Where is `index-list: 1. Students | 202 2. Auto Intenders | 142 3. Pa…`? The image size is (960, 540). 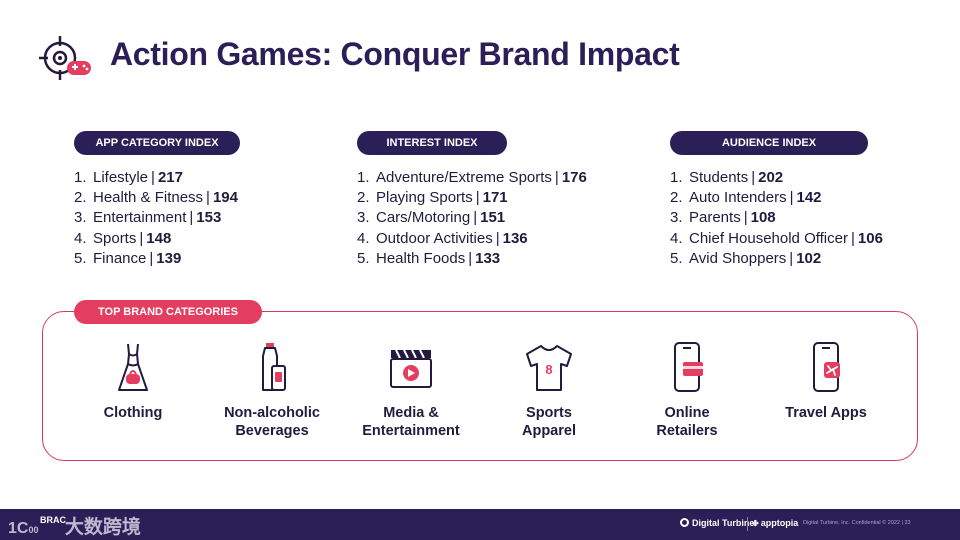 index-list: 1. Students | 202 2. Auto Intenders | 142 3. Pa… is located at coordinates (776, 218).